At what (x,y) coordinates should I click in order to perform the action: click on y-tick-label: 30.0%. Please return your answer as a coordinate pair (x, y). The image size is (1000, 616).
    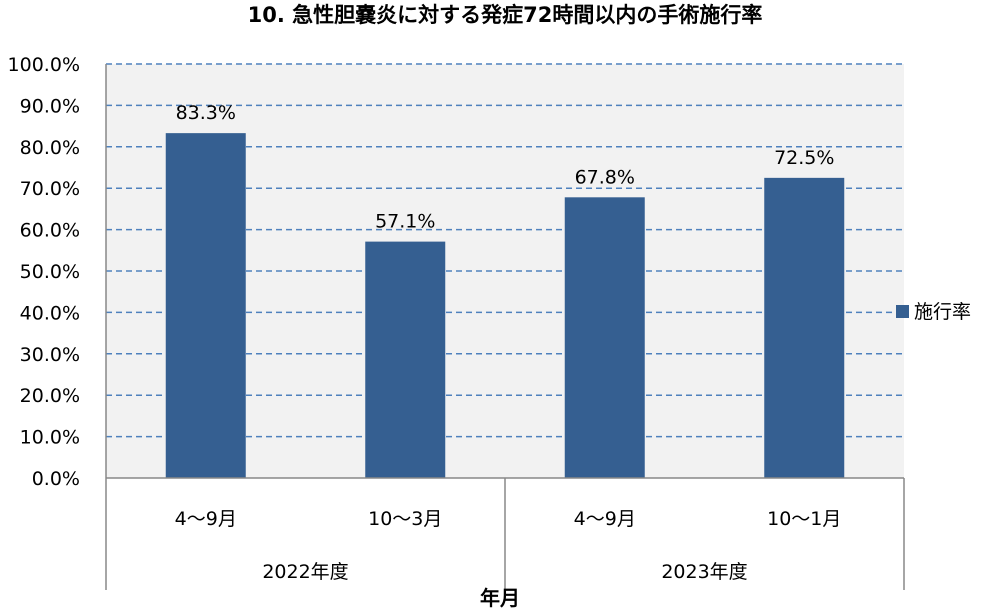
    Looking at the image, I should click on (50, 355).